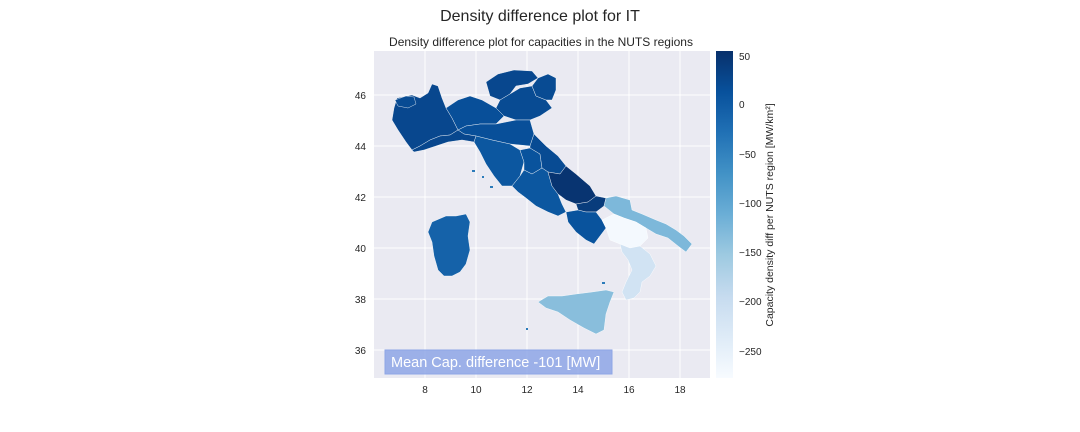 This screenshot has height=432, width=1080. I want to click on y-tick-label: 44, so click(361, 147).